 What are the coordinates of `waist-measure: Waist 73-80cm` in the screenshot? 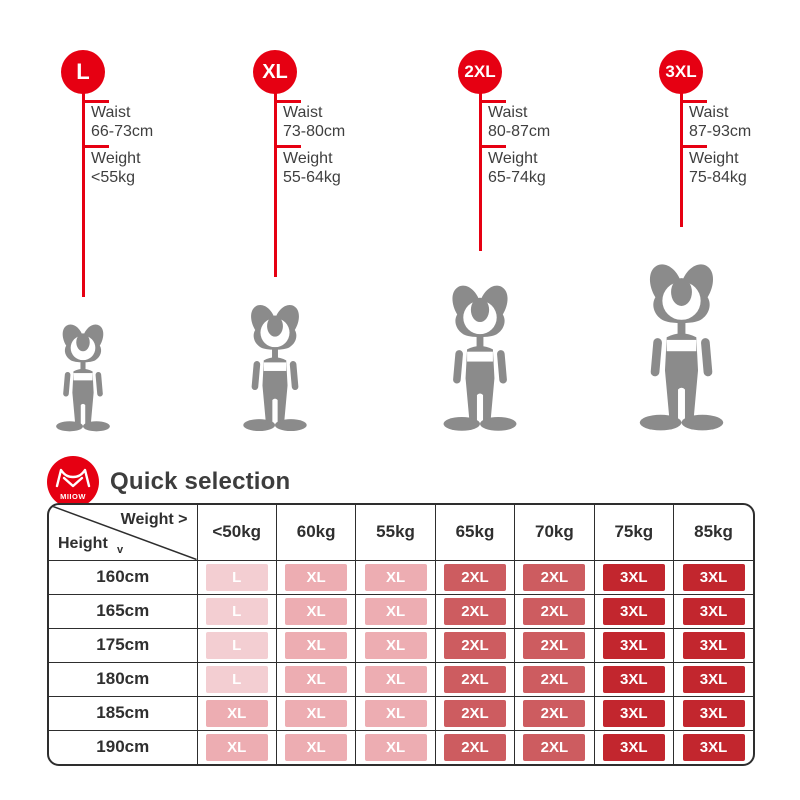 It's located at (314, 122).